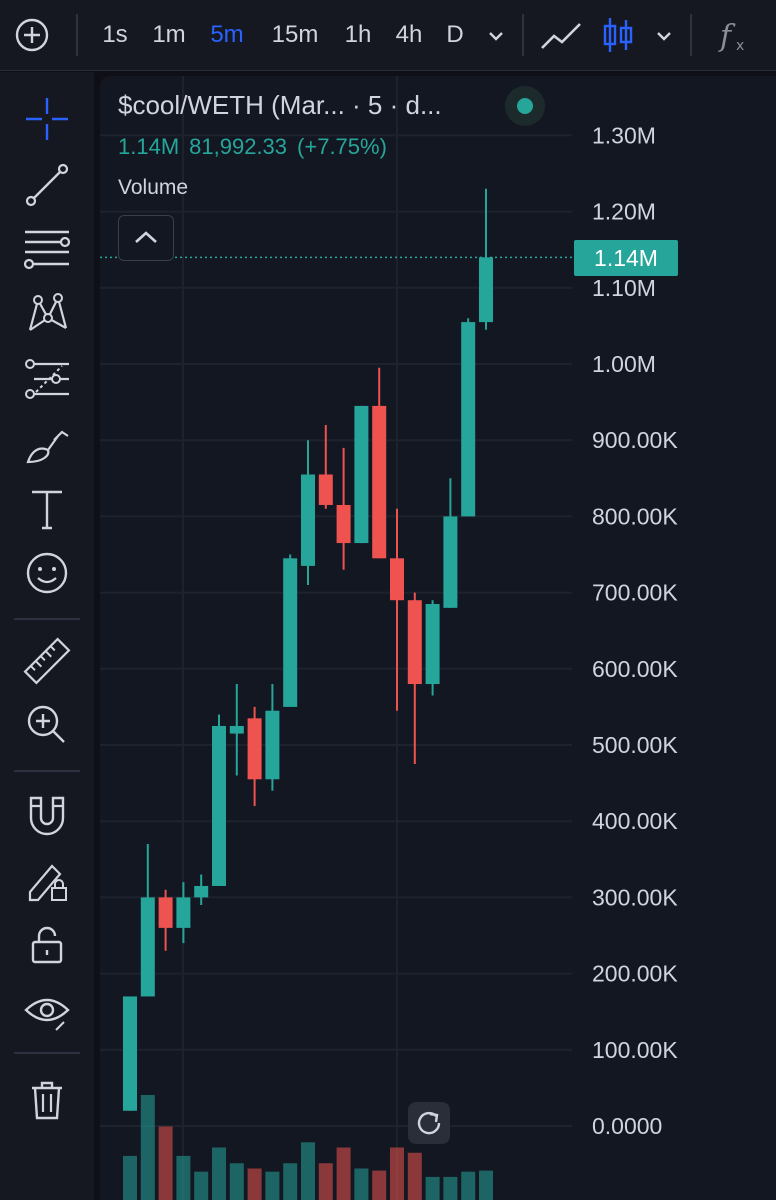  What do you see at coordinates (47, 661) in the screenshot?
I see `ruler-icon` at bounding box center [47, 661].